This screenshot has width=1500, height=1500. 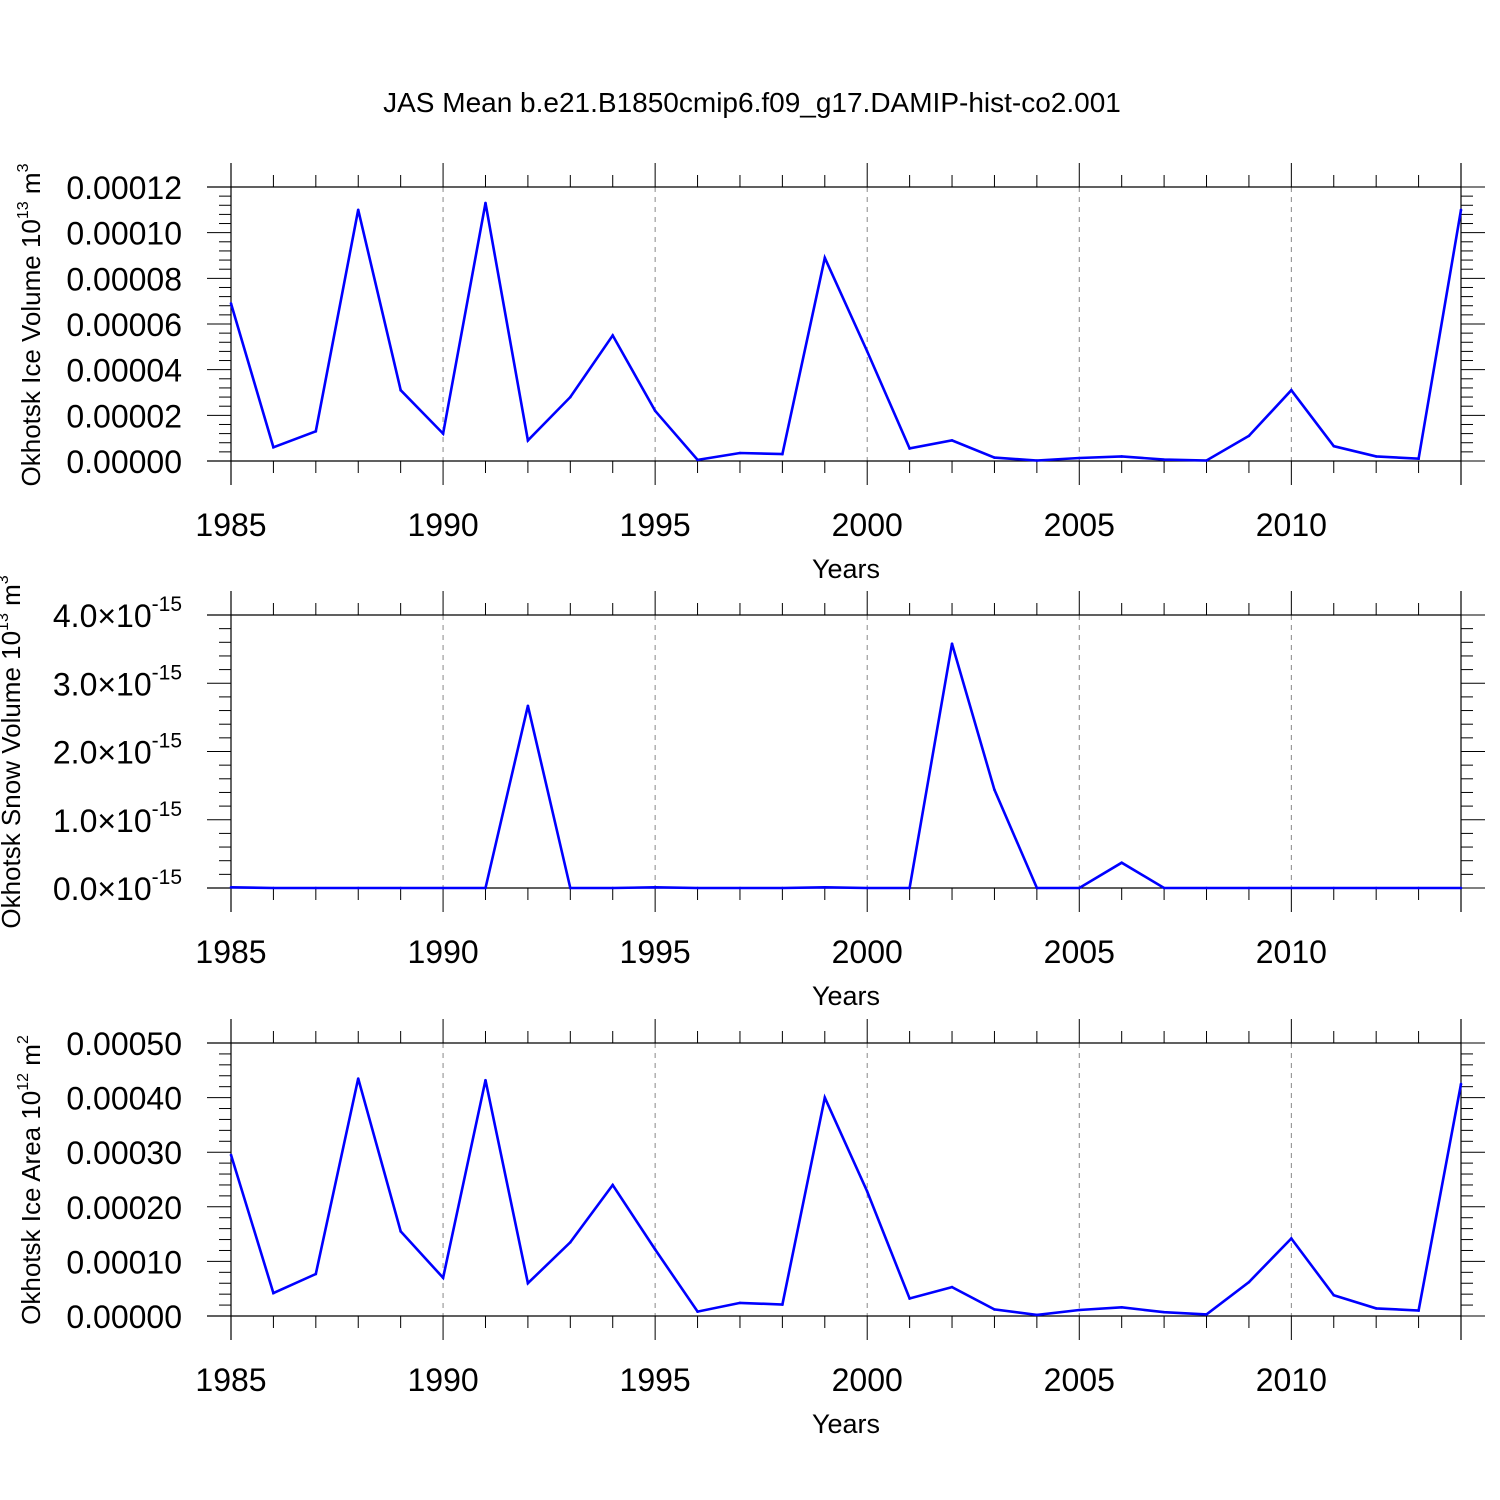 I want to click on y-axis-label: Okhotsk Ice Area 1012 m2, so click(x=30, y=1180).